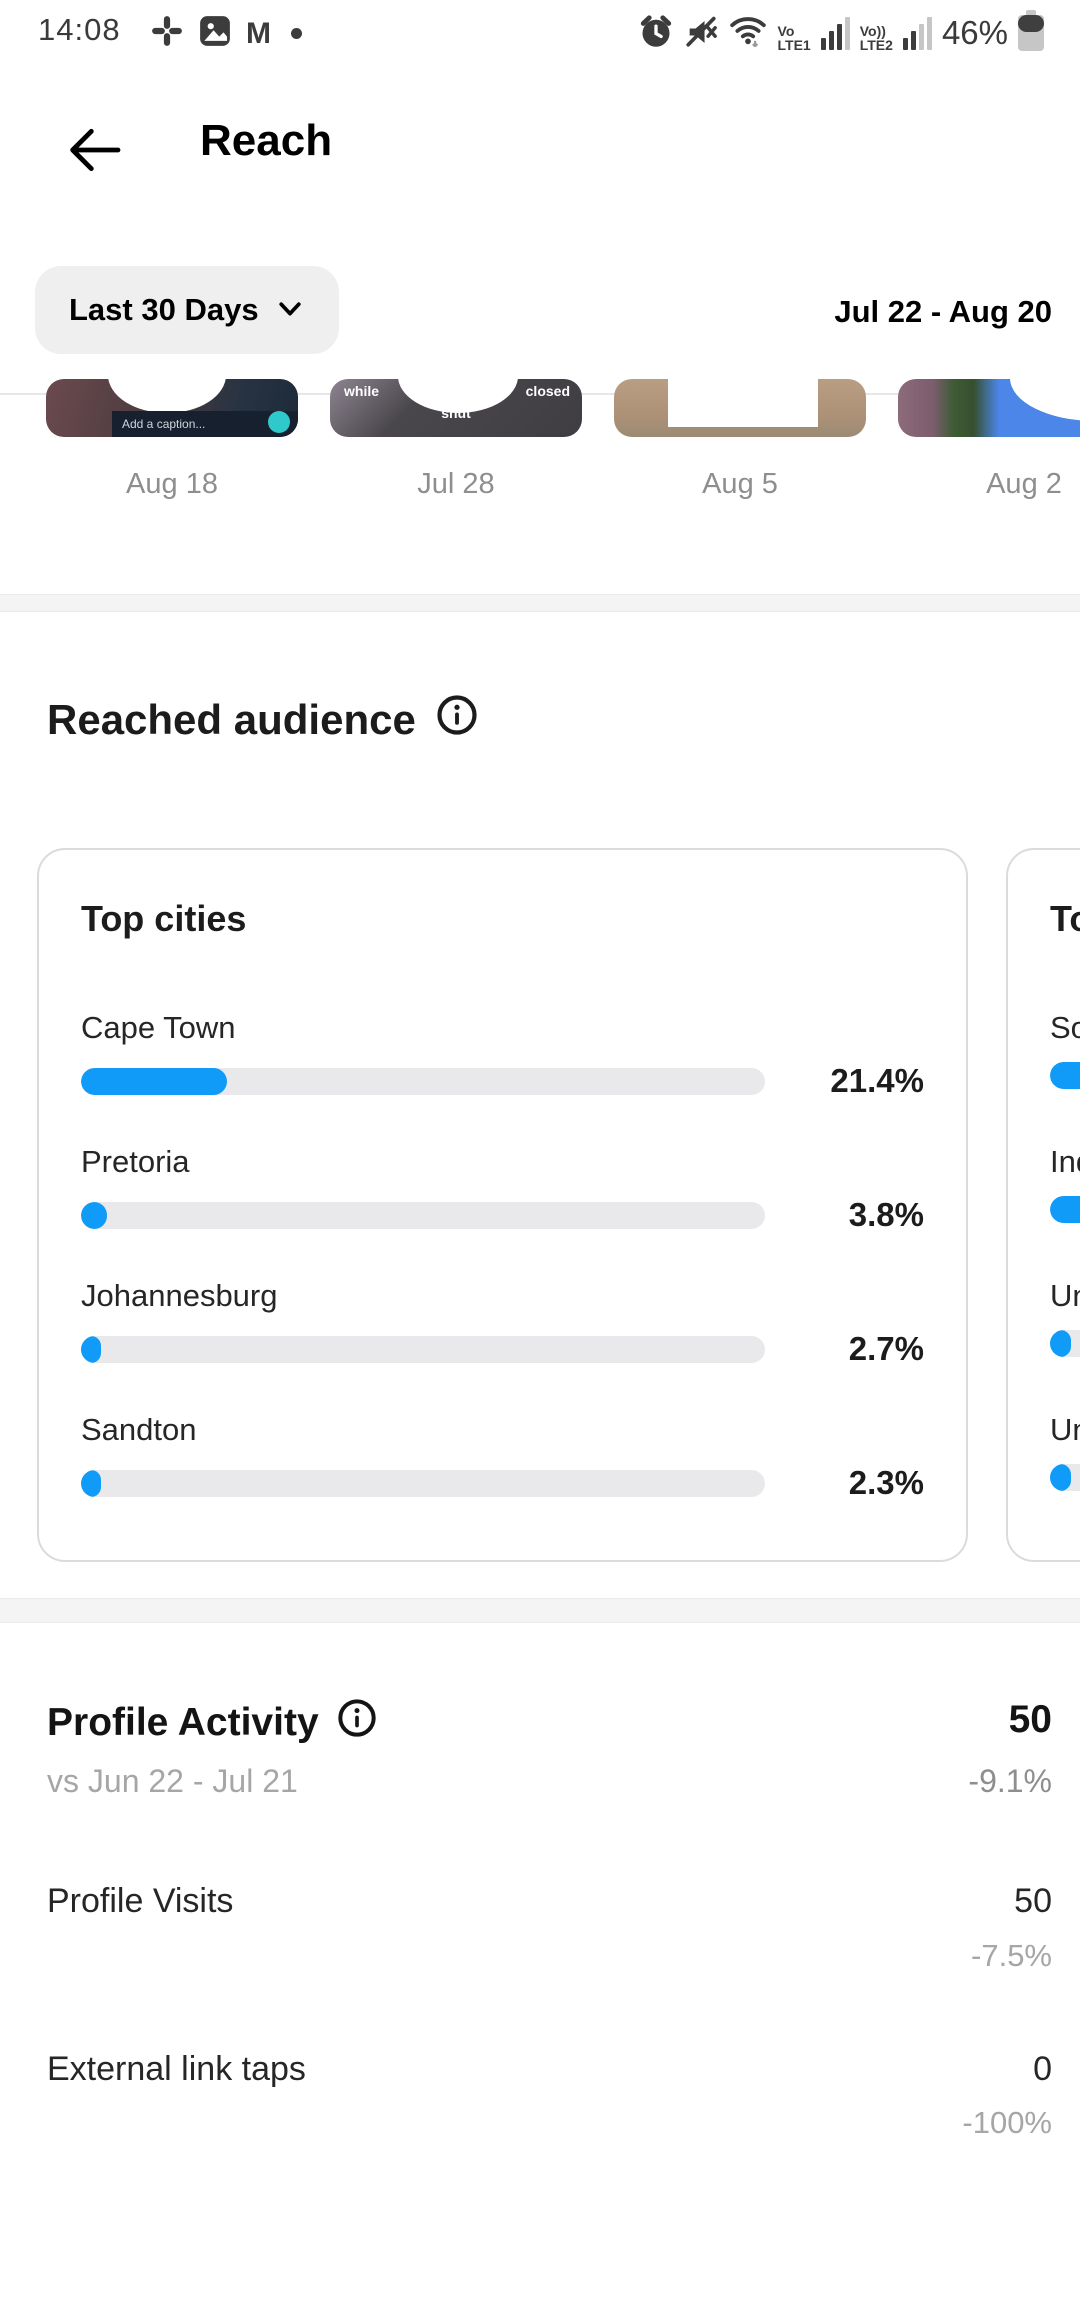  I want to click on chevron-down-icon, so click(290, 310).